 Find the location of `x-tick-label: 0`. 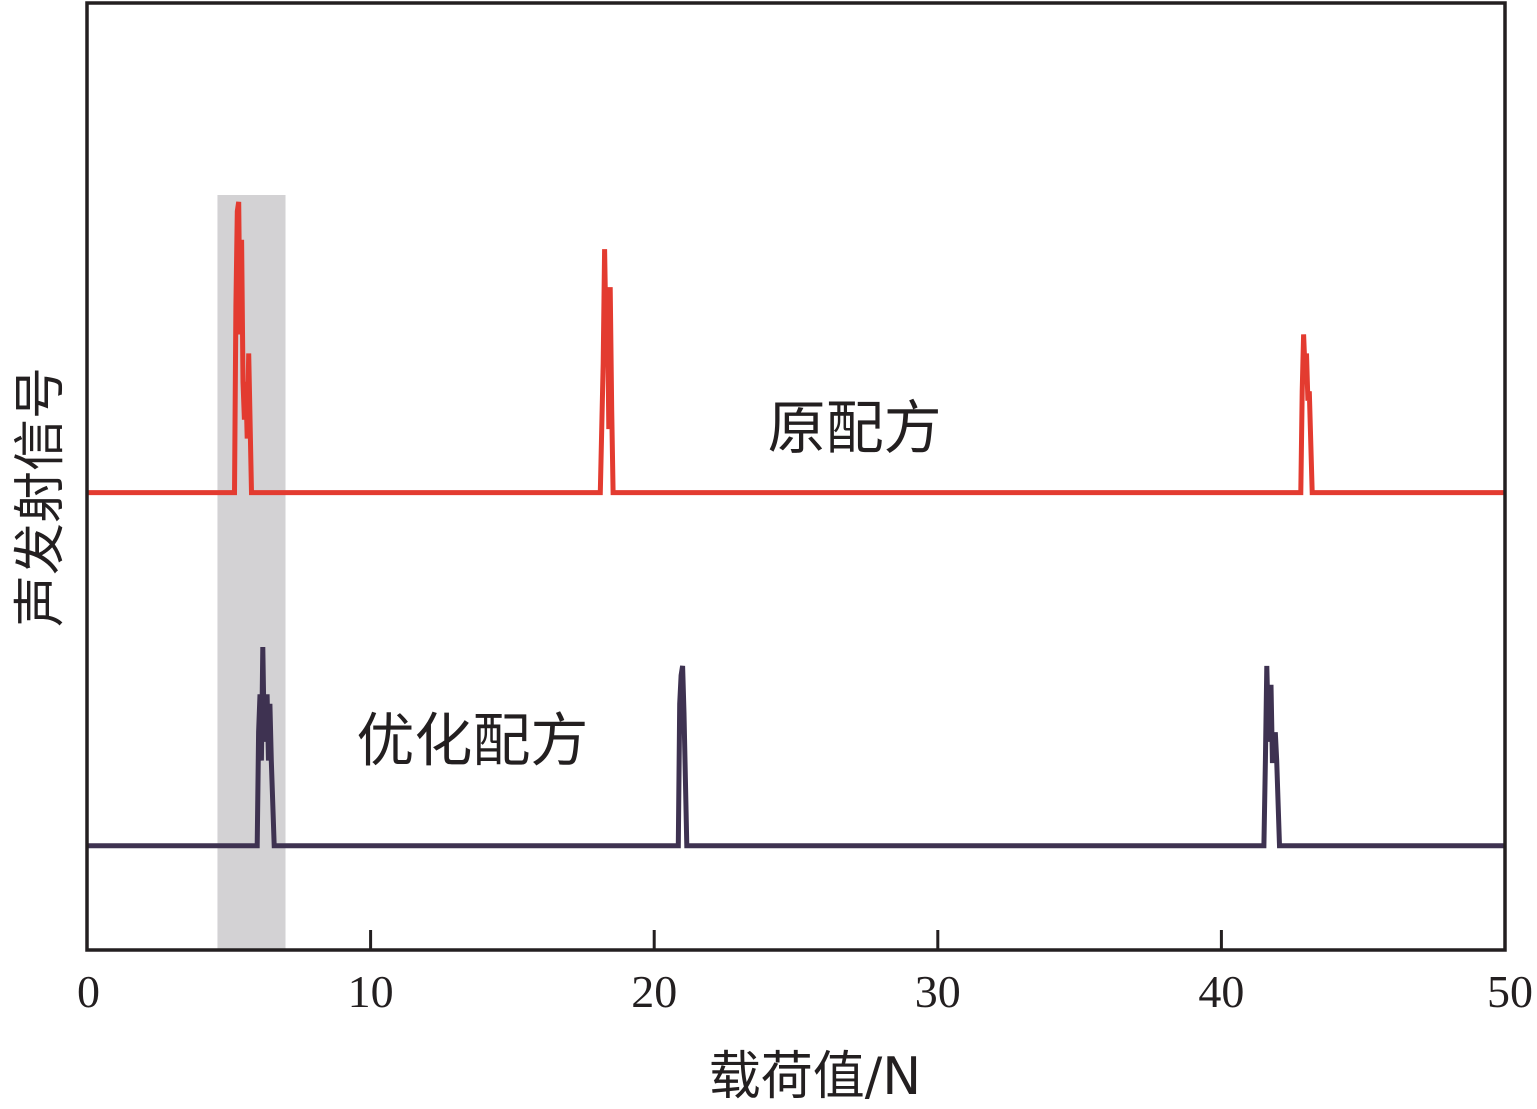

x-tick-label: 0 is located at coordinates (88, 991).